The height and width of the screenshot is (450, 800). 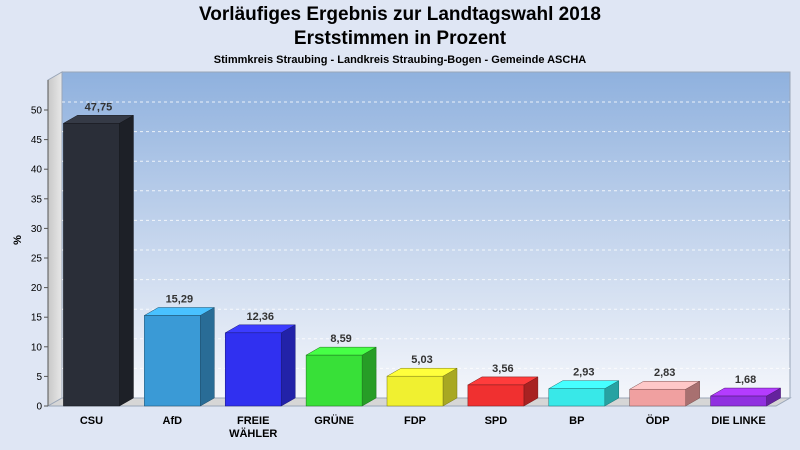 I want to click on x-tick-label: FDP, so click(x=415, y=421).